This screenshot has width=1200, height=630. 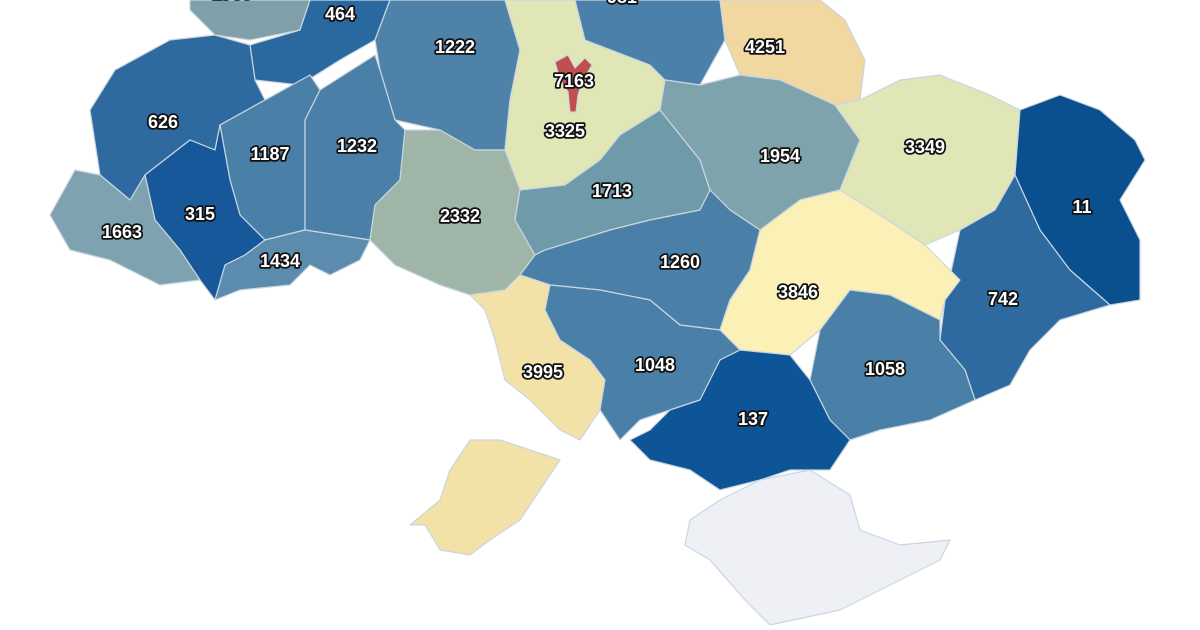 I want to click on region-value-label: 3846, so click(x=798, y=292).